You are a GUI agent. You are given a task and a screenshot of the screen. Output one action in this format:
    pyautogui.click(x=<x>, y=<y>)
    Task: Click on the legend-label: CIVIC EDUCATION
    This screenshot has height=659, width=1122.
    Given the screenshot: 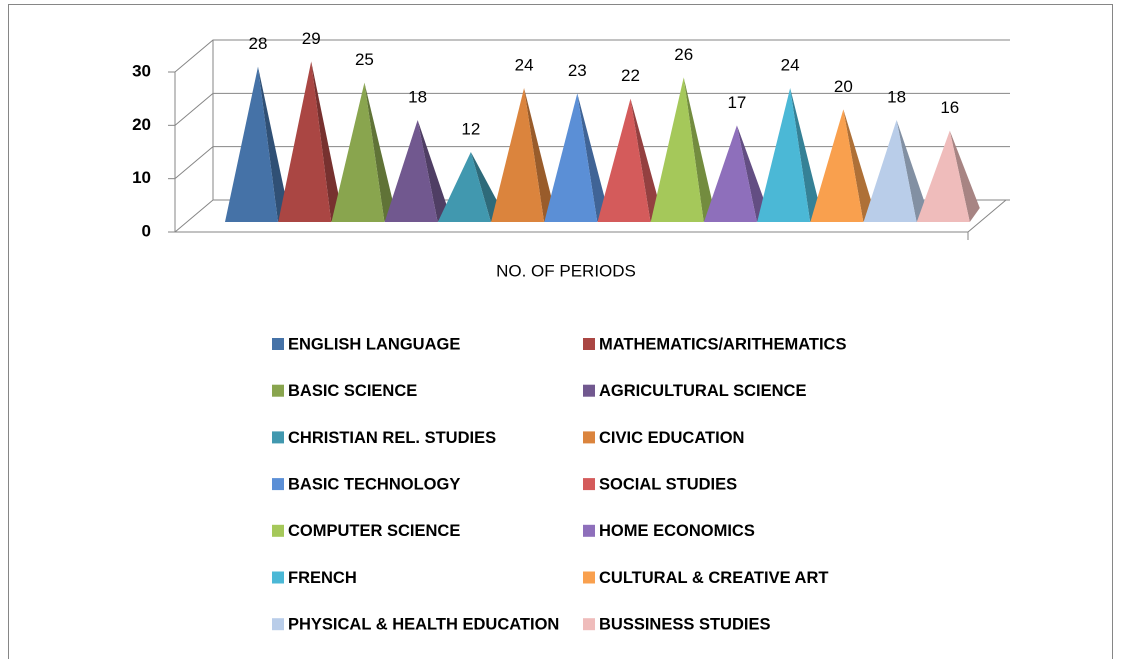 What is the action you would take?
    pyautogui.click(x=671, y=438)
    